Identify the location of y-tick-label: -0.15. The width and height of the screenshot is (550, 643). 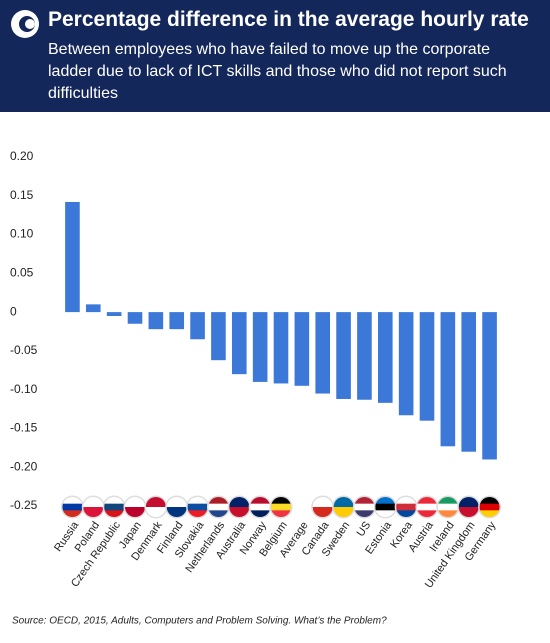
(24, 428).